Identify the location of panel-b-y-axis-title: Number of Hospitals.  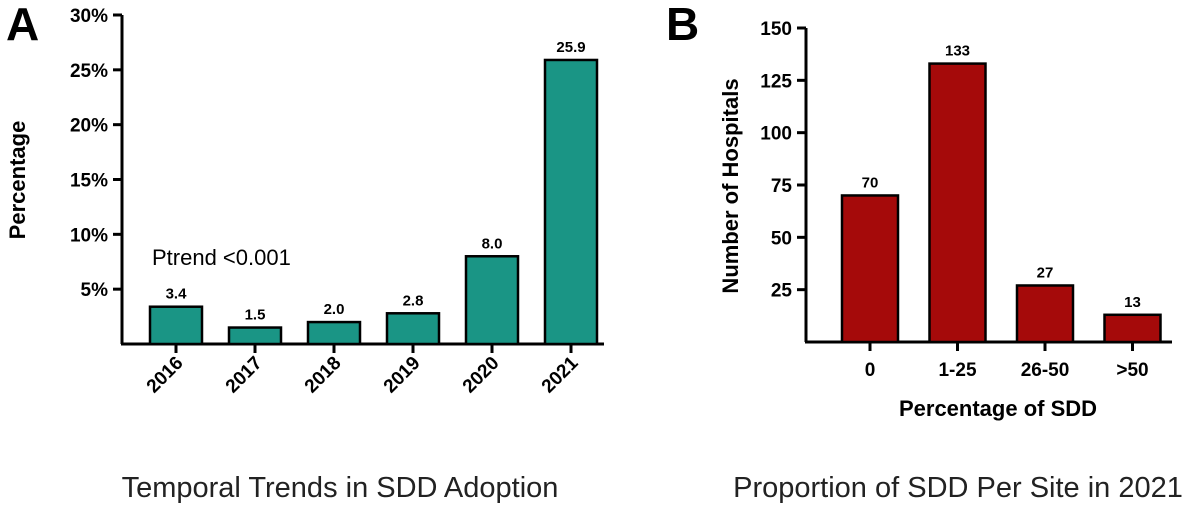
(730, 185).